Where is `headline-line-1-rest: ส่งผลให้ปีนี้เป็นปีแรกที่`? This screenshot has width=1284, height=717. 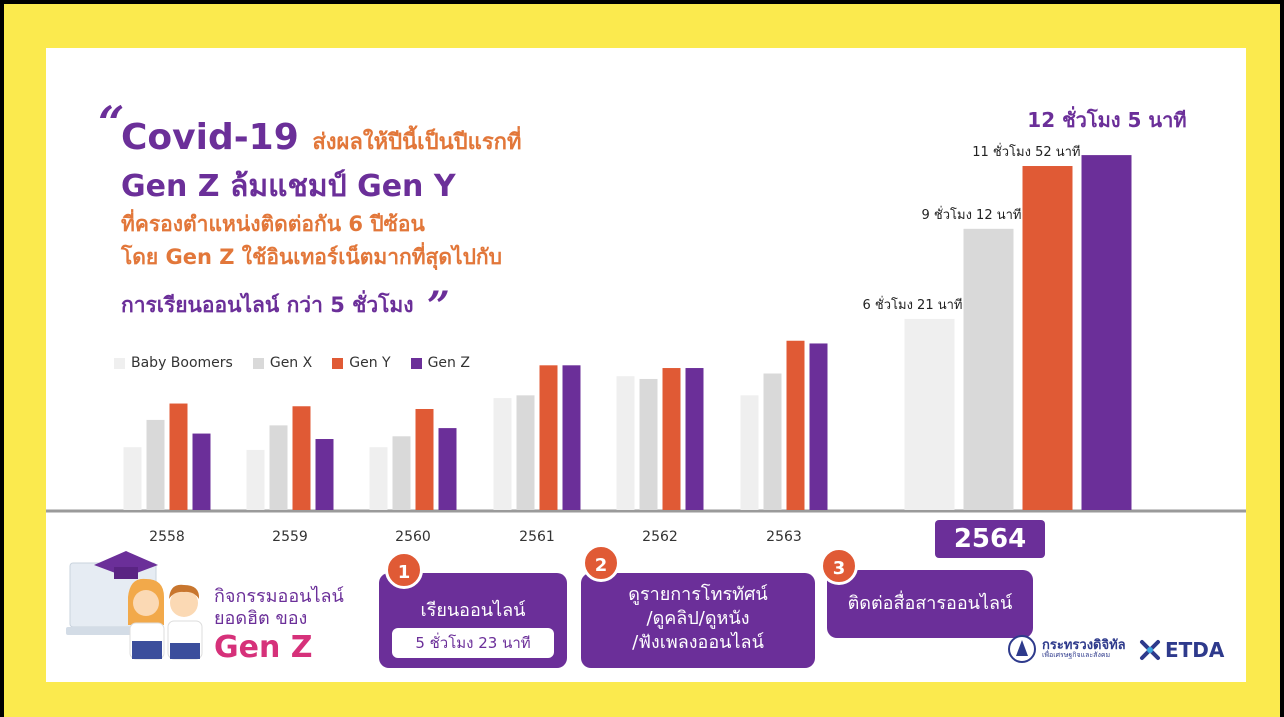
headline-line-1-rest: ส่งผลให้ปีนี้เป็นปีแรกที่ is located at coordinates (417, 142).